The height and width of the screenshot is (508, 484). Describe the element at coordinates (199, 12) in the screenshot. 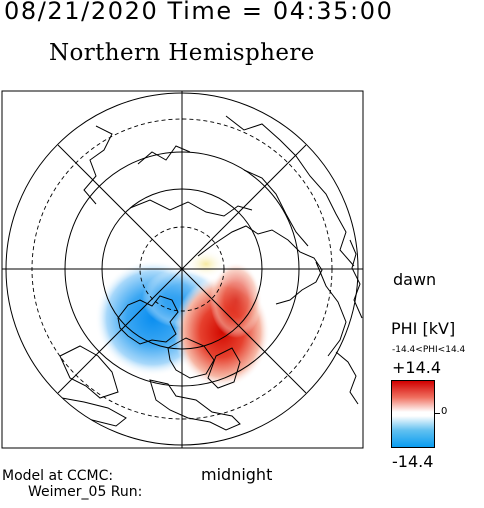

I see `datetime-title: 08/21/2020 Time = 04:35:00` at that location.